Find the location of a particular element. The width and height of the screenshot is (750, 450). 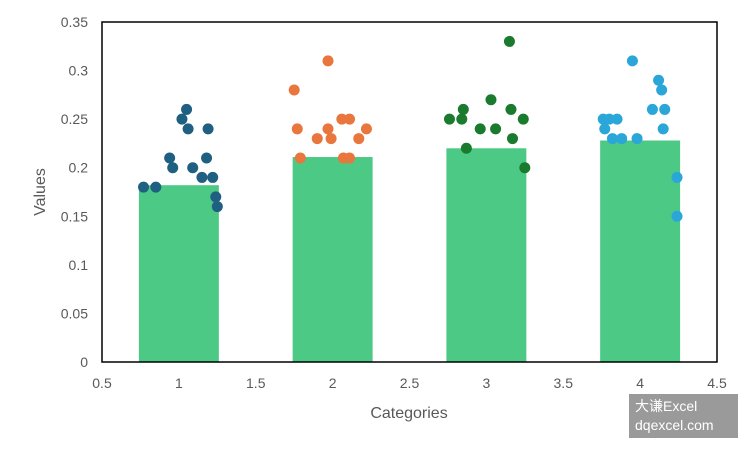

x-tick-labels: 0.5 1 1.5 2 2.5 3 3.5 4 4.5 is located at coordinates (409, 383).